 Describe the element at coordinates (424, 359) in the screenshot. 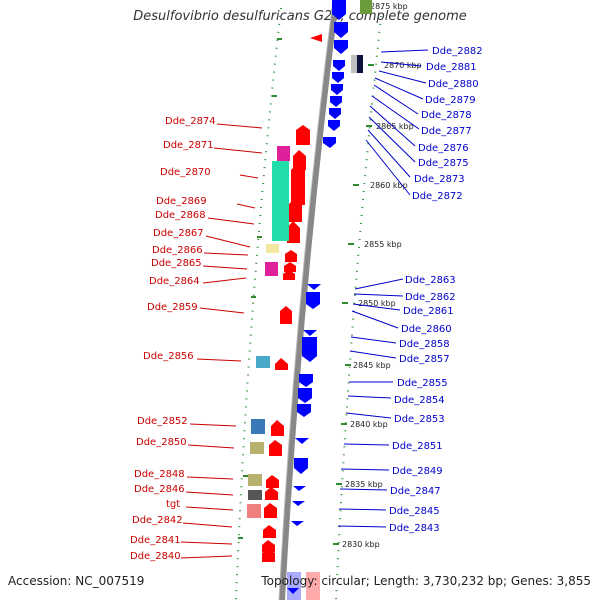

I see `gene-label: Dde_2857` at that location.